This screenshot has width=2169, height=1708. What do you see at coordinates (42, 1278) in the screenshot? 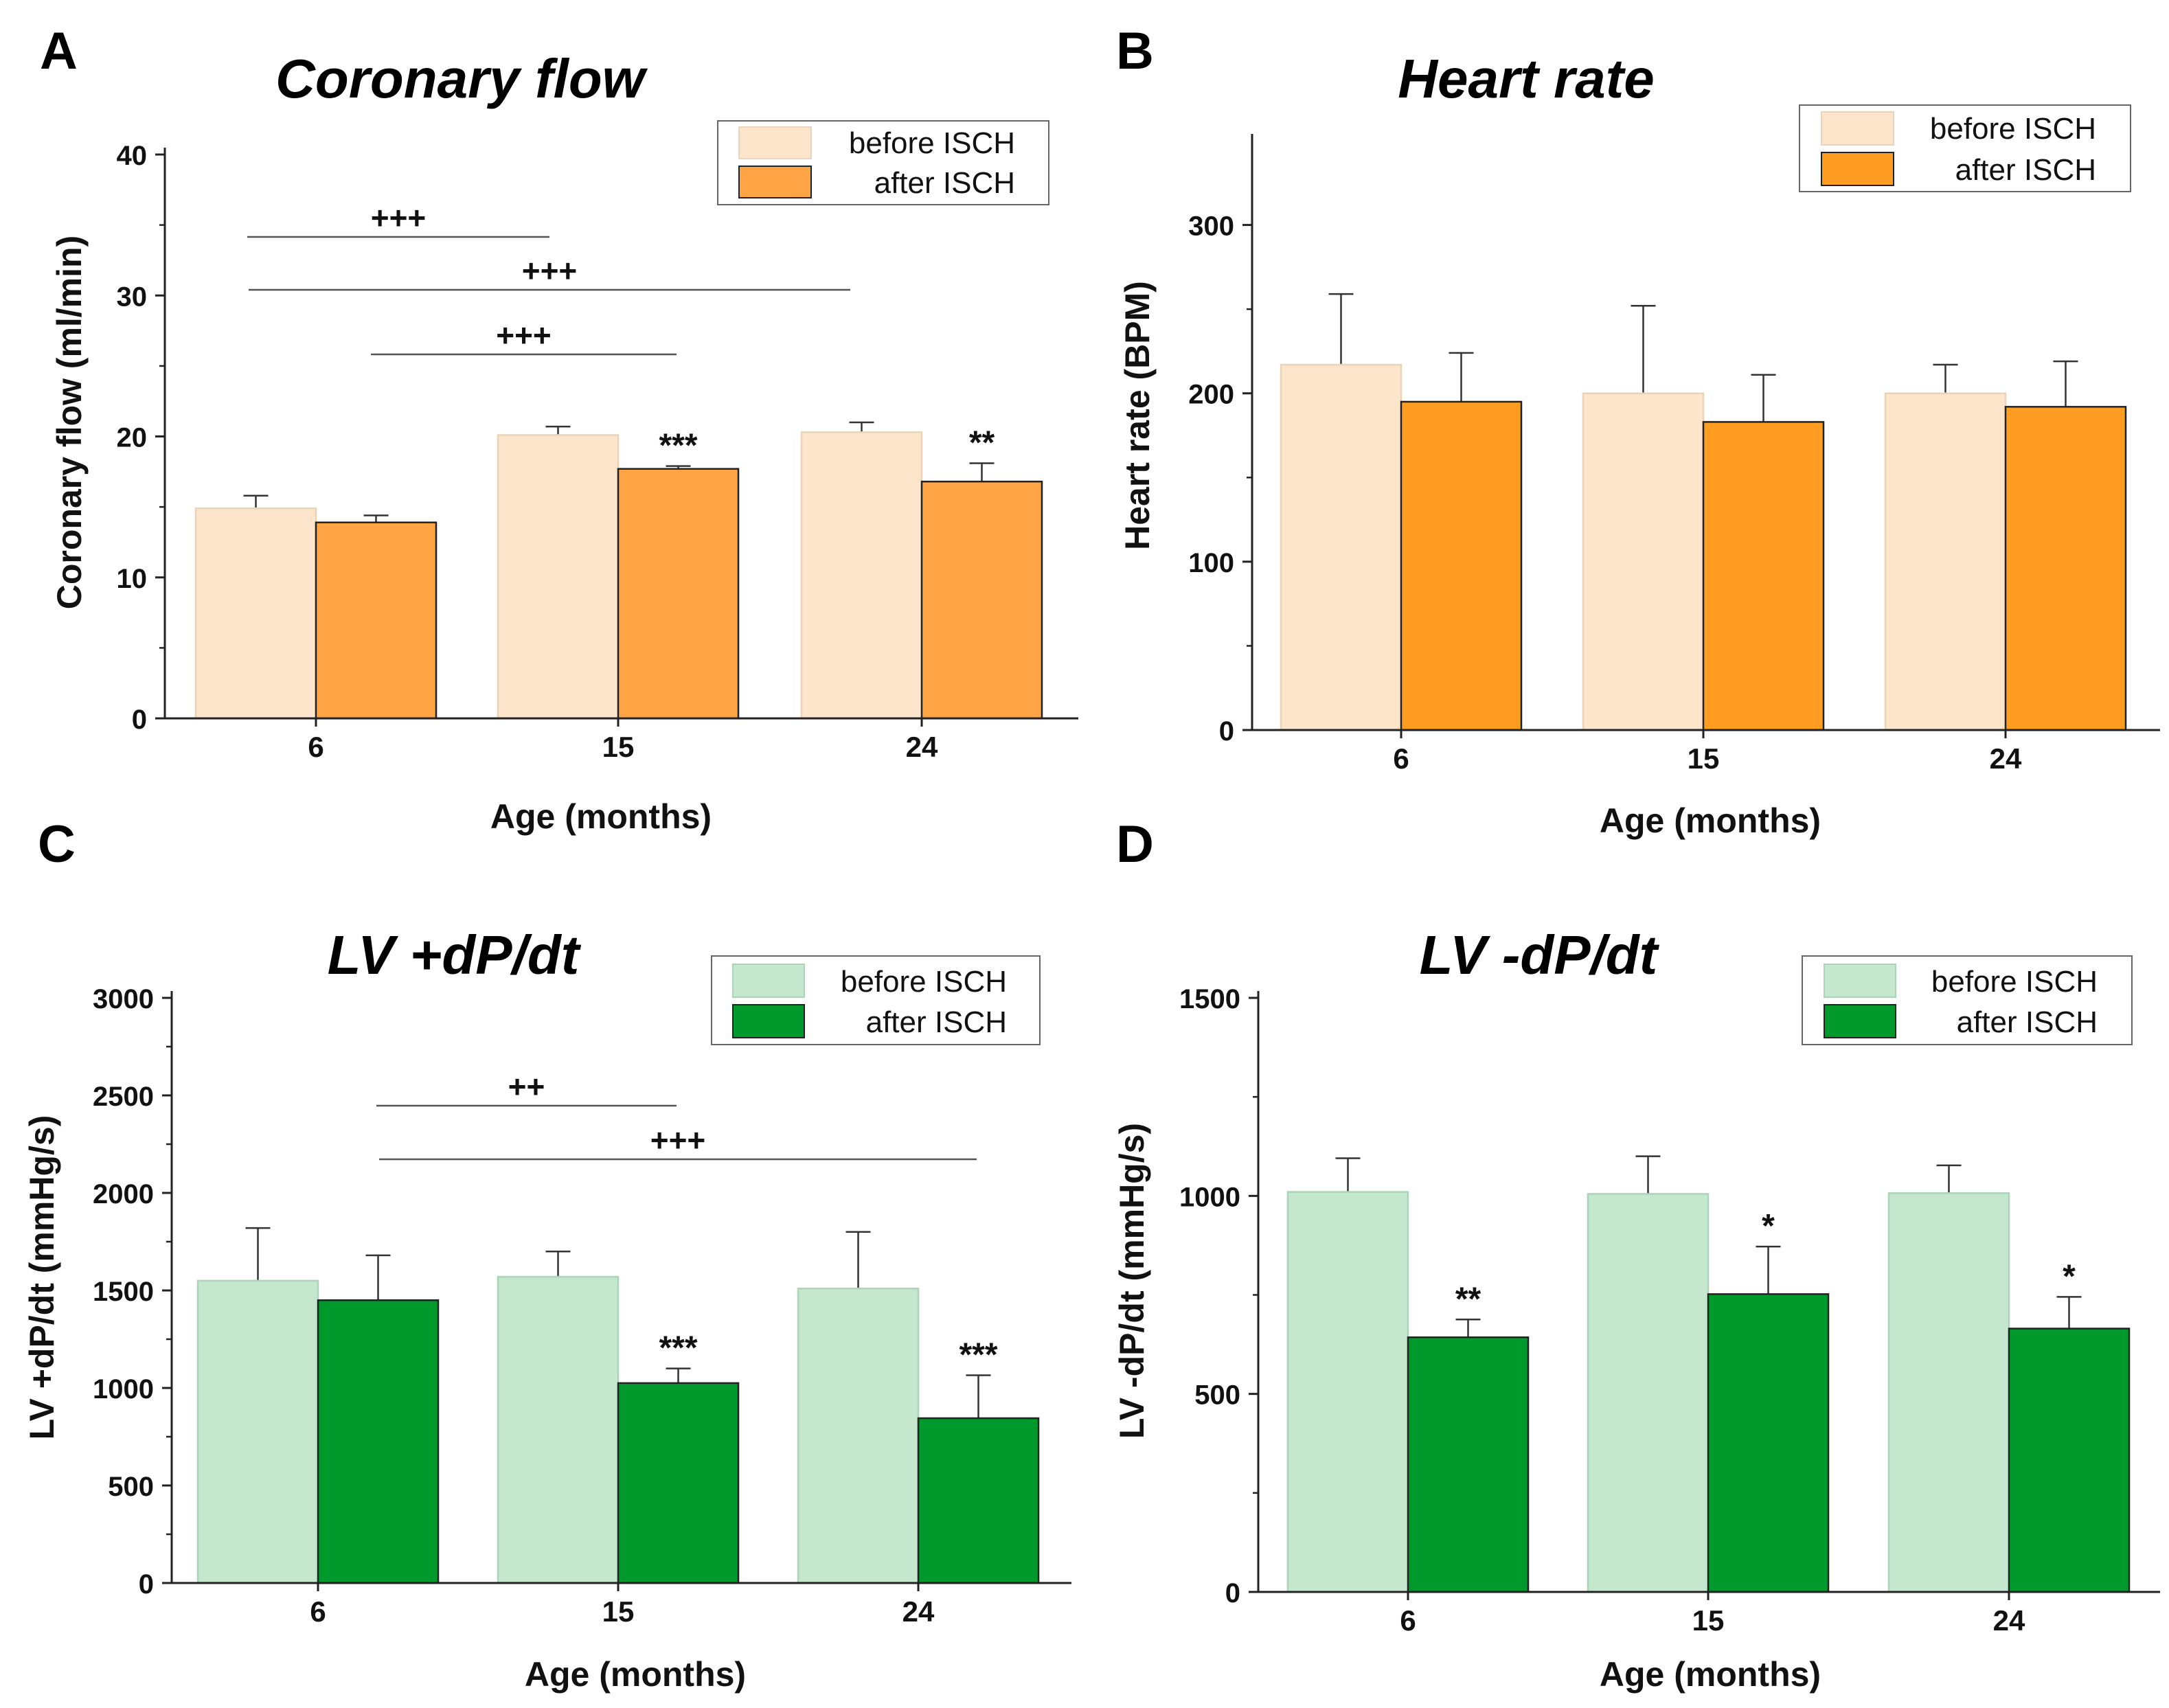
I see `y-axis-label: LV +dP/dt (mmHg/s)` at bounding box center [42, 1278].